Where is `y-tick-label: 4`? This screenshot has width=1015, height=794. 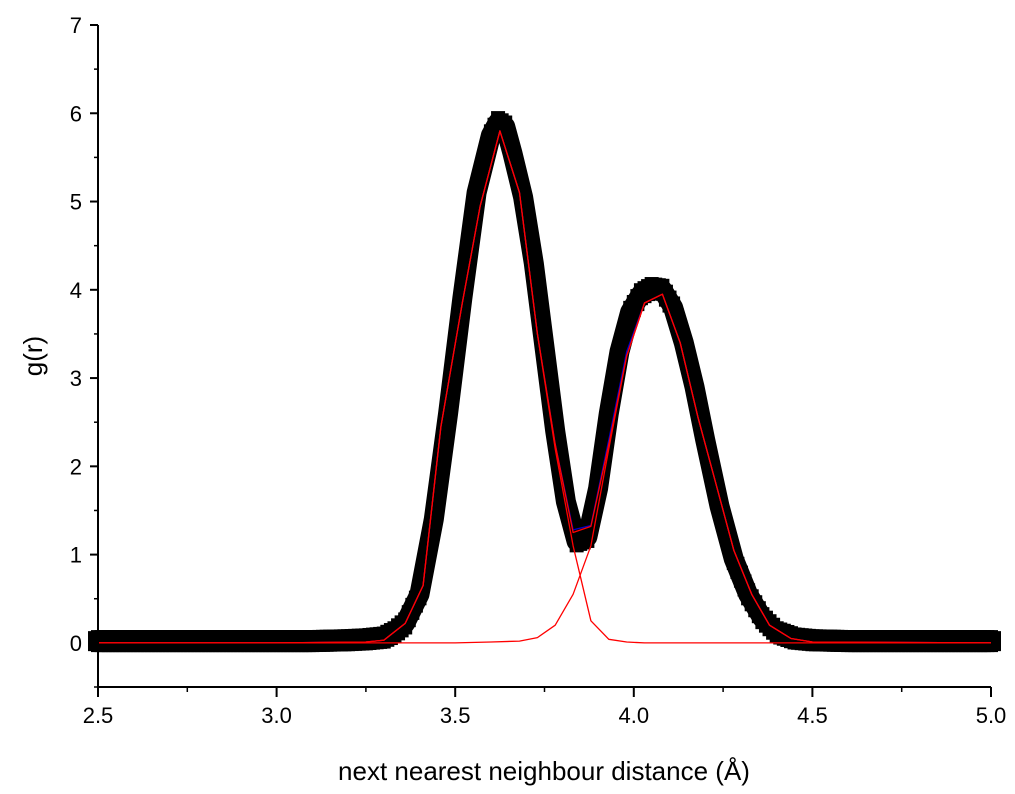 y-tick-label: 4 is located at coordinates (76, 290).